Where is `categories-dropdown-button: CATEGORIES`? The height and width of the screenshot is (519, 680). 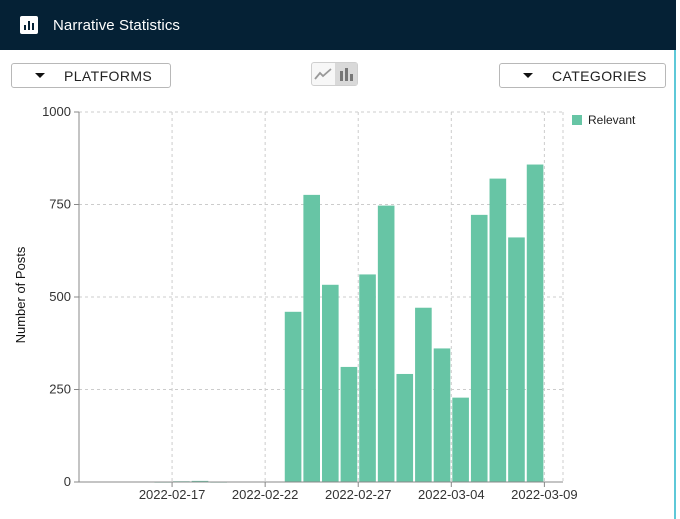 categories-dropdown-button: CATEGORIES is located at coordinates (582, 75).